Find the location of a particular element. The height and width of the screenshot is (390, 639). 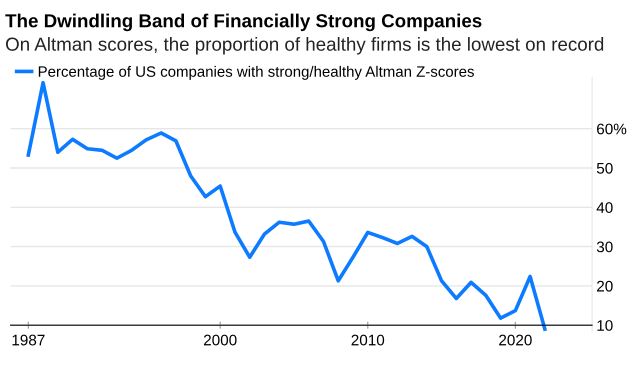

legend-label: Percentage of US companies with strong/healthy Altman Z-scores is located at coordinates (256, 73).